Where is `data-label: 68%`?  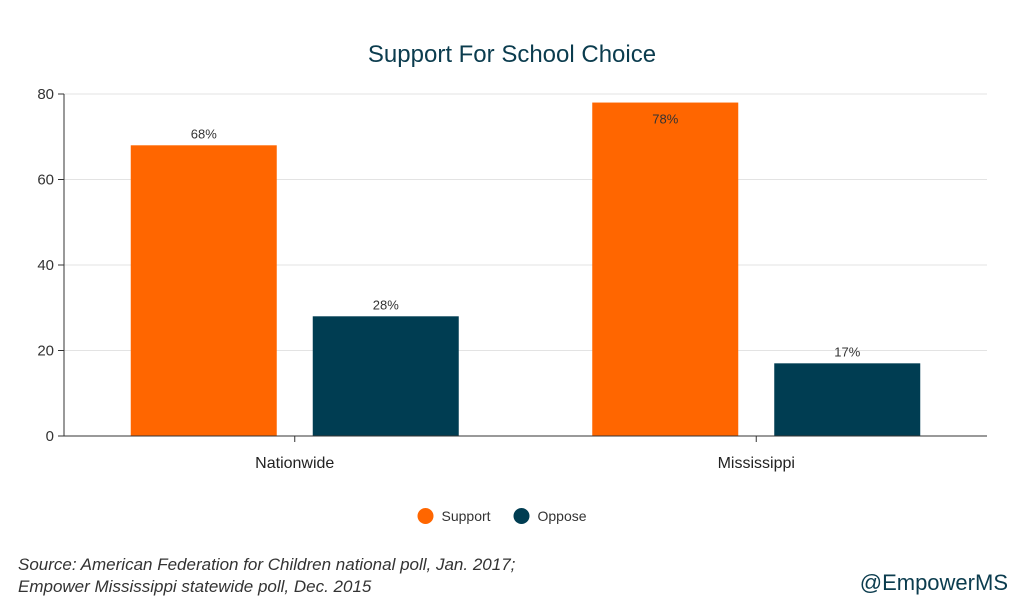 data-label: 68% is located at coordinates (204, 133).